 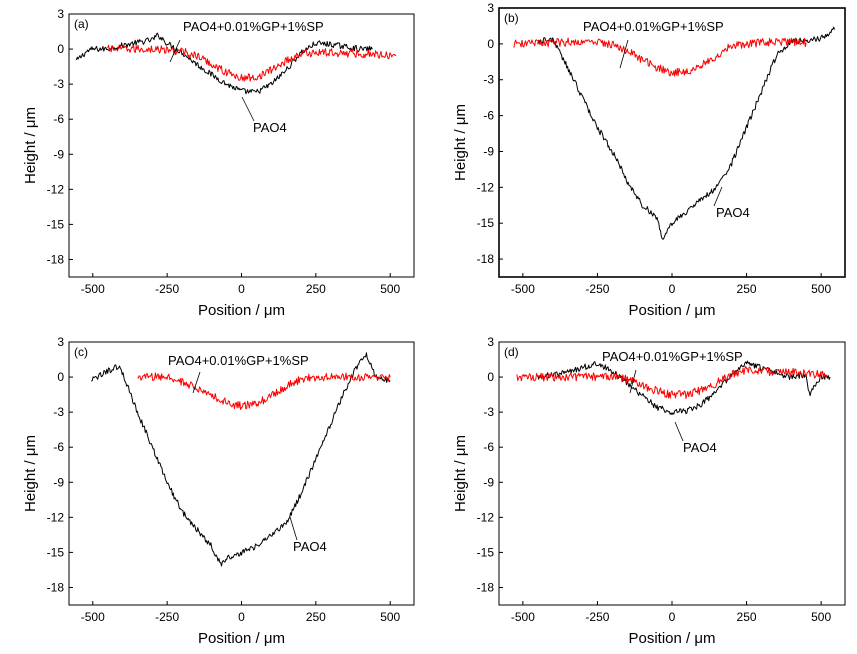 What do you see at coordinates (81, 352) in the screenshot?
I see `panel-label: (c)` at bounding box center [81, 352].